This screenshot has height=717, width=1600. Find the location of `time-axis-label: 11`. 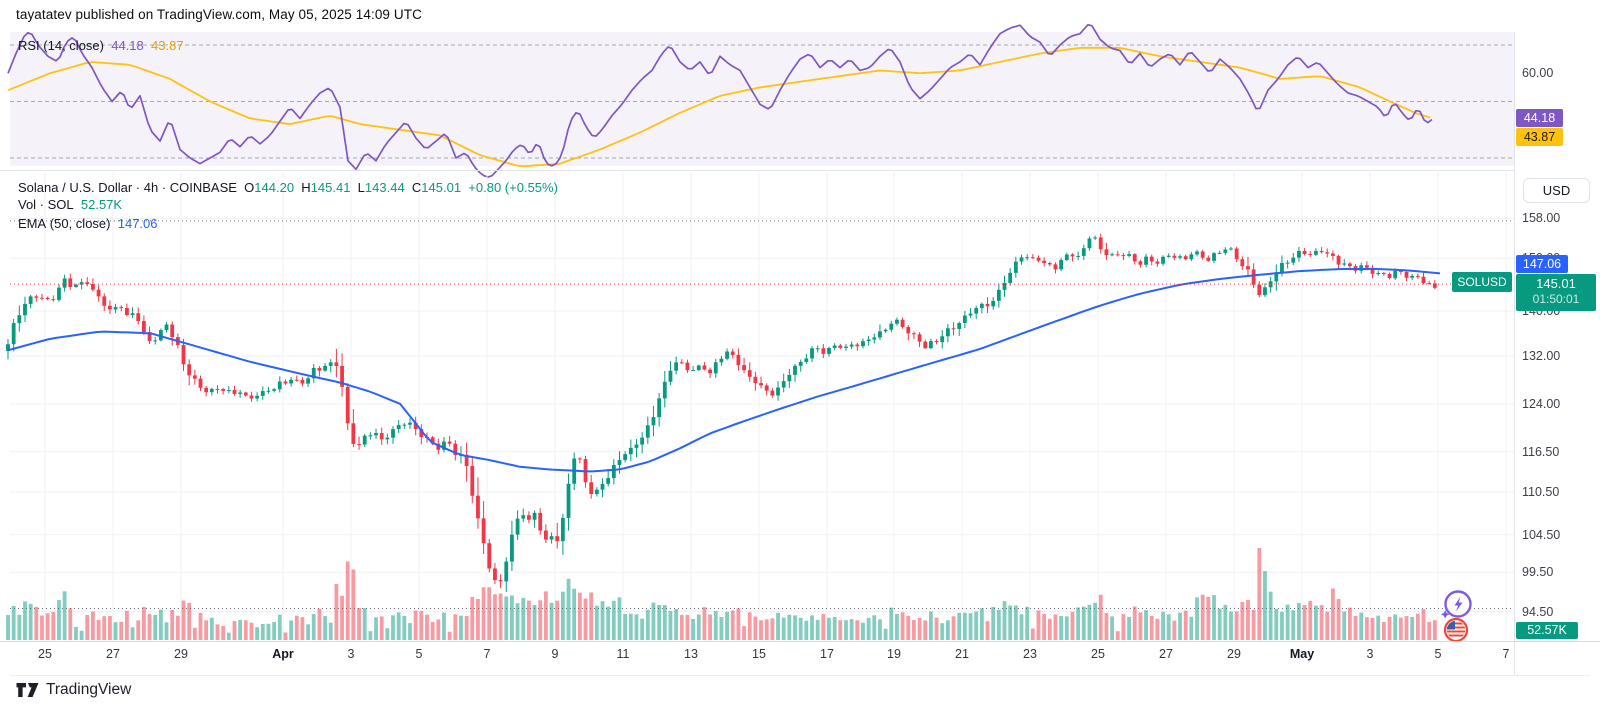

time-axis-label: 11 is located at coordinates (623, 654).